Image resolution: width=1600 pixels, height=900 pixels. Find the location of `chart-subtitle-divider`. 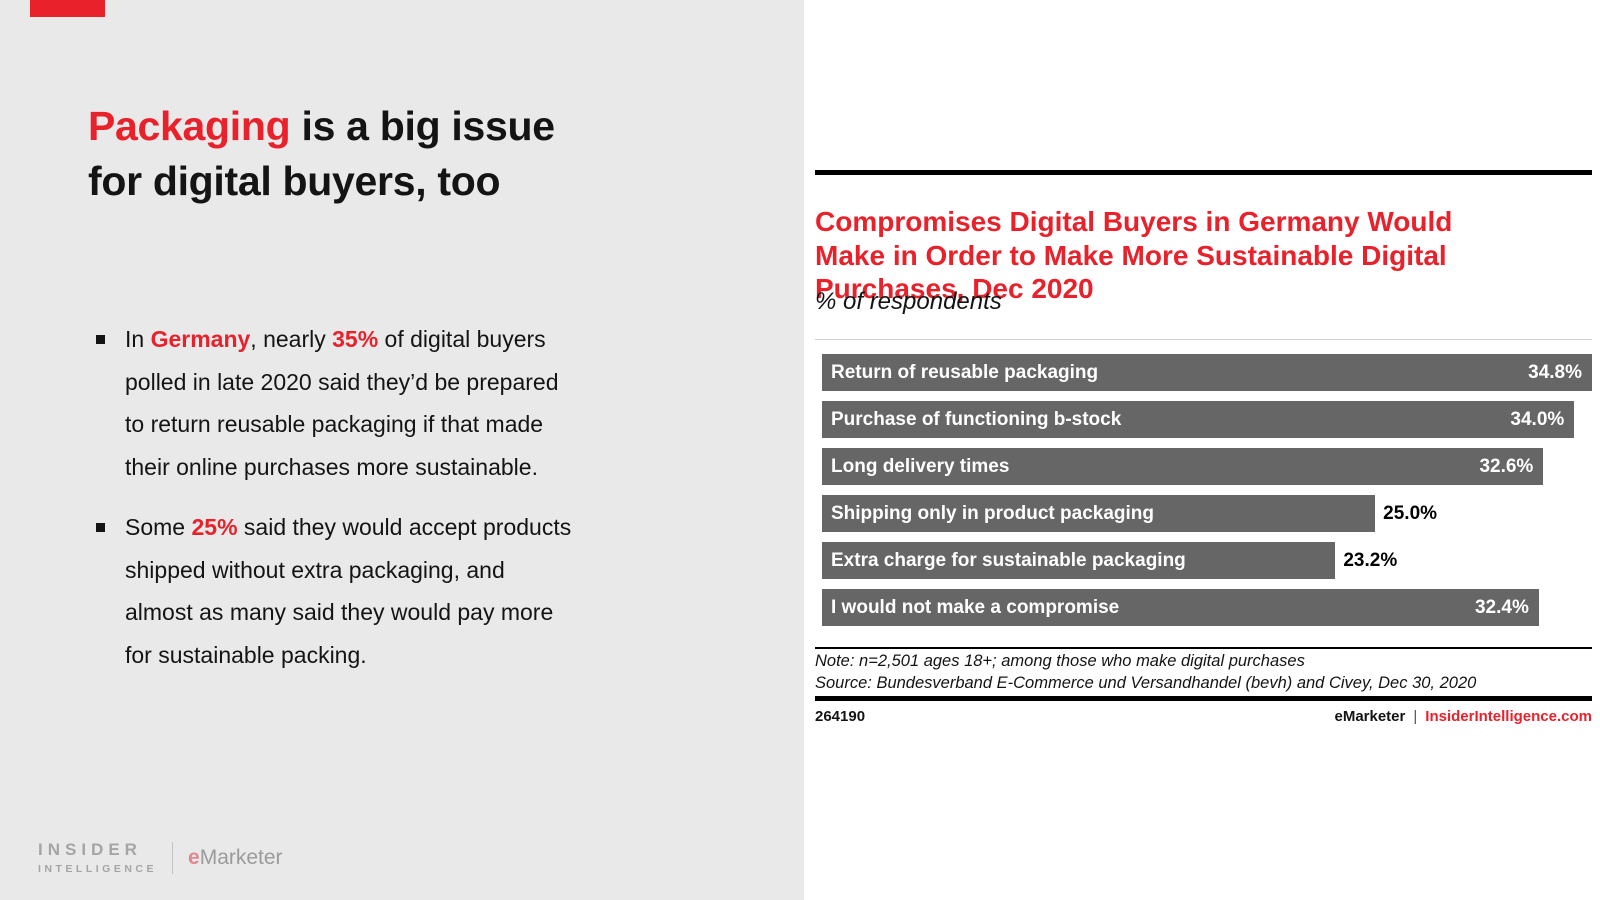

chart-subtitle-divider is located at coordinates (1203, 339).